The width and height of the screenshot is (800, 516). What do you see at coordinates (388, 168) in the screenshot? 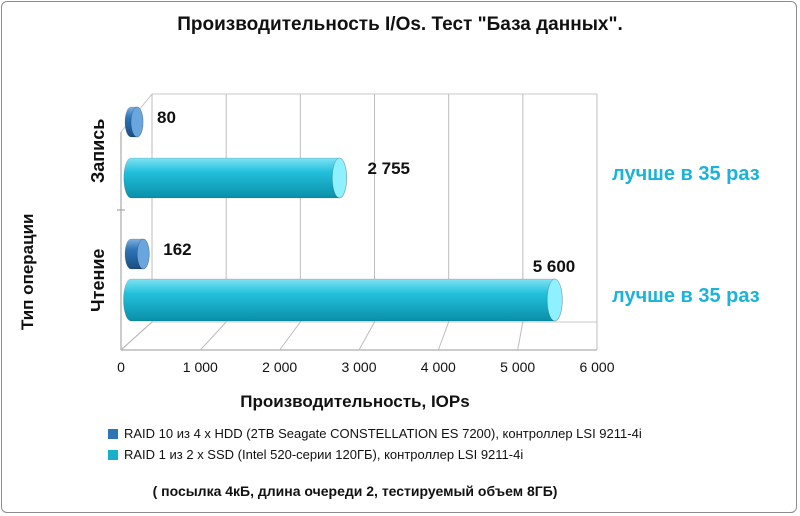
I see `data-label-ssd-0: 2 755` at bounding box center [388, 168].